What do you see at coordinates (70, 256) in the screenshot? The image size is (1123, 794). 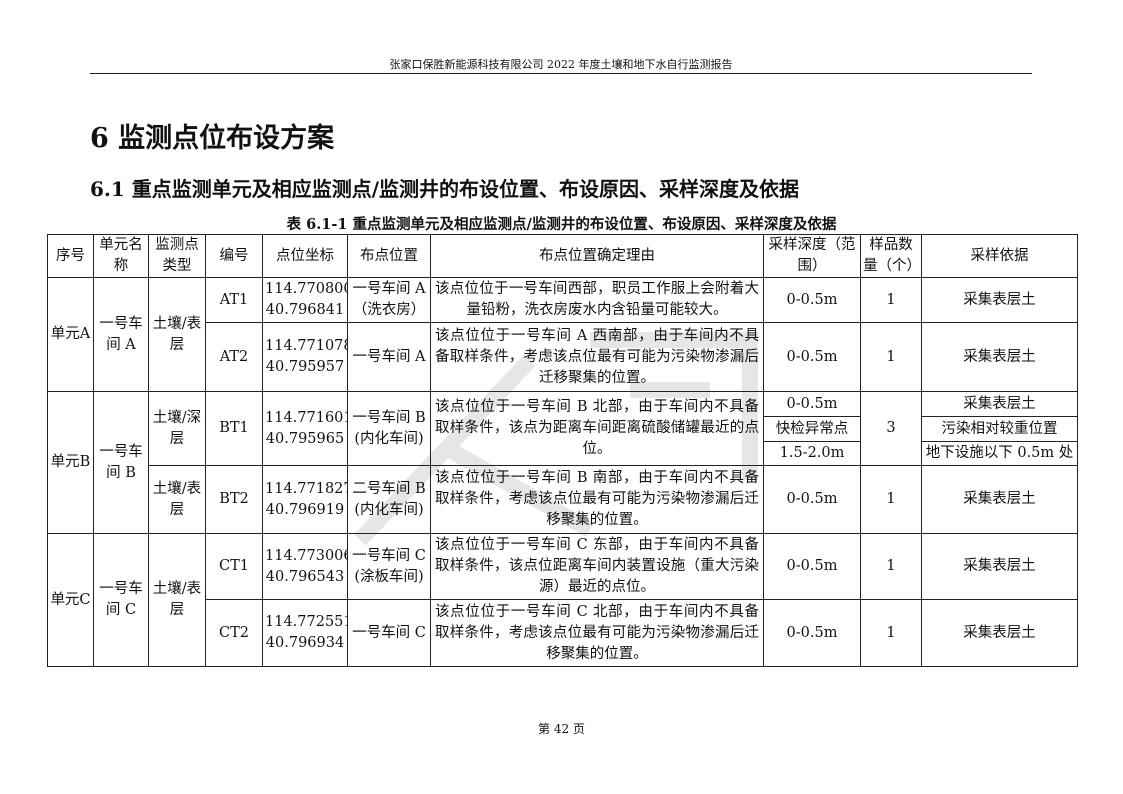 I see `col-header: 序号` at bounding box center [70, 256].